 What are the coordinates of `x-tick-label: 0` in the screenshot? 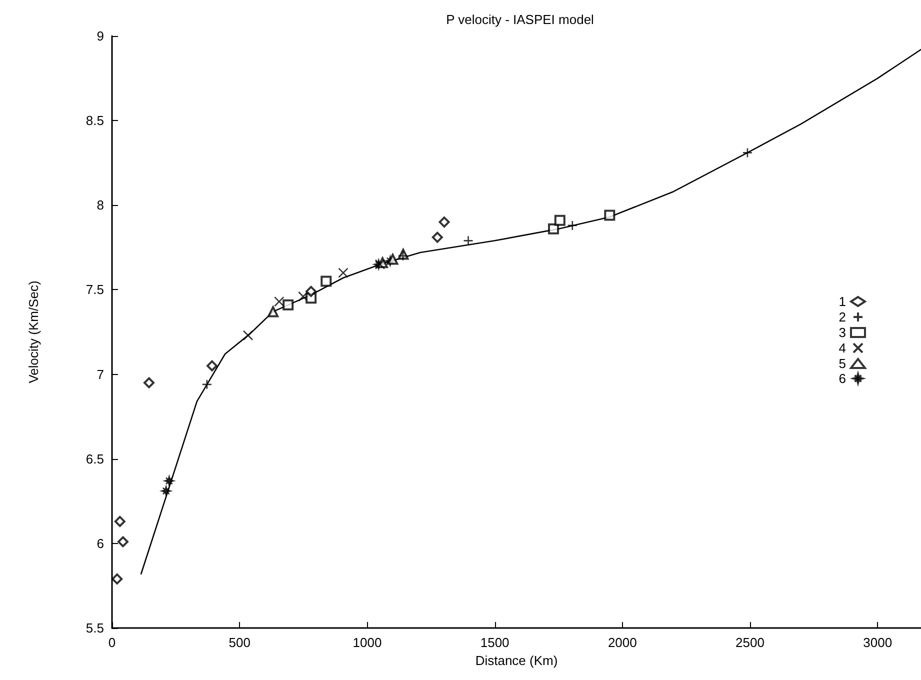 It's located at (112, 642).